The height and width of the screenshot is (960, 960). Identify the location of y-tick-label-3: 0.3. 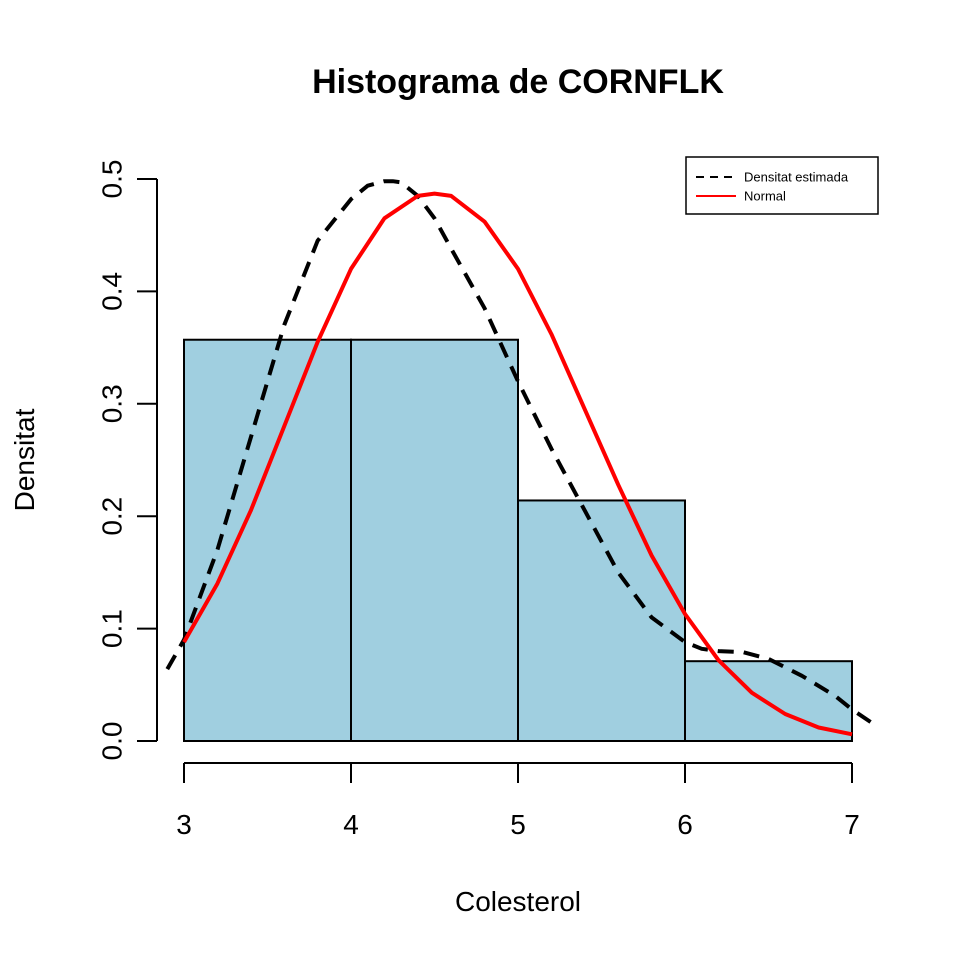
(112, 403).